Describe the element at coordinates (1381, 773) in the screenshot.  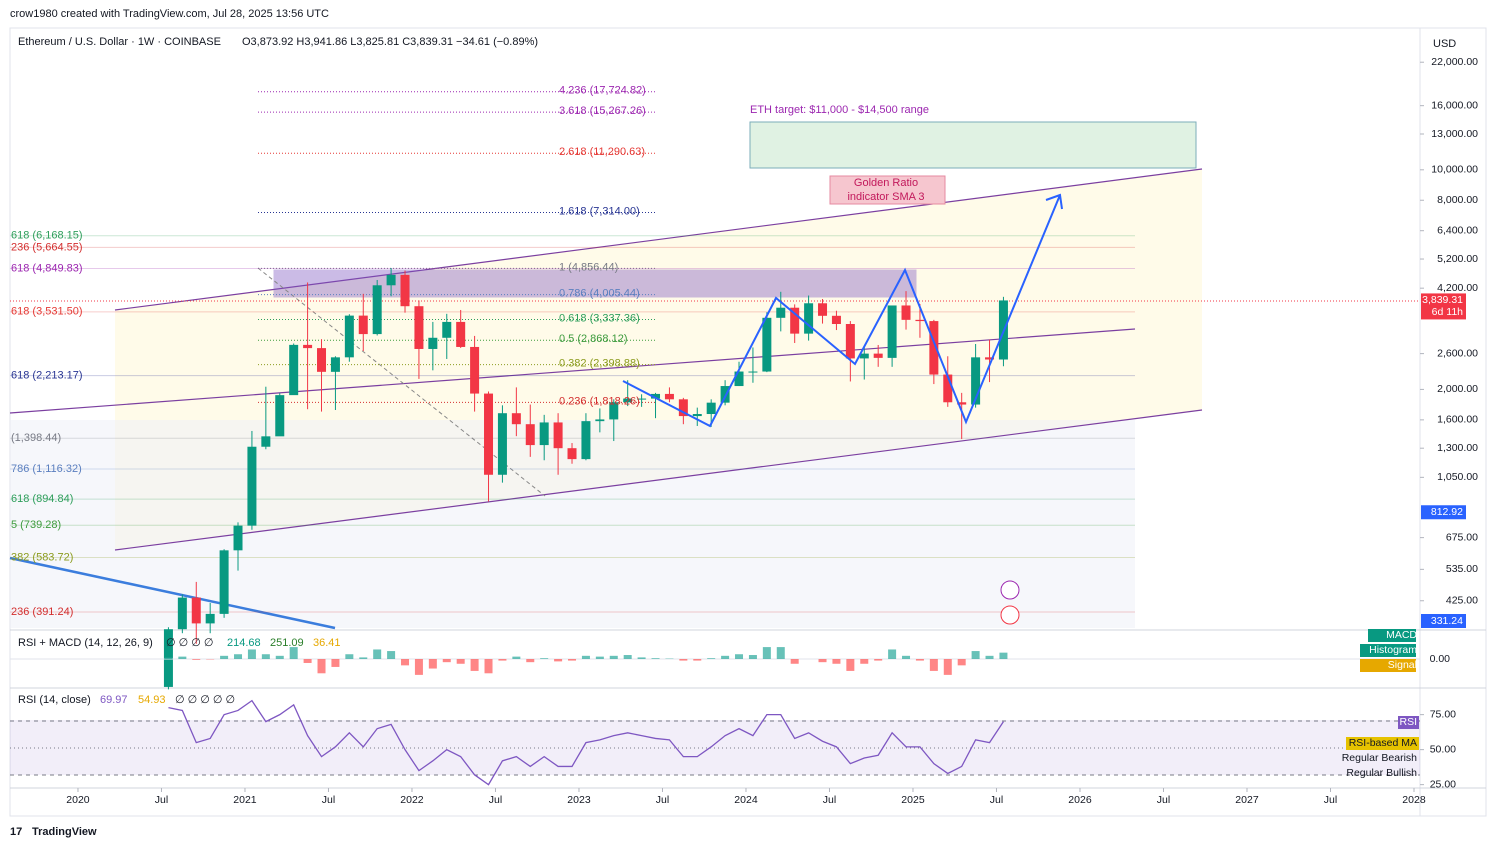
I see `rsi-tag-label: Regular Bullish` at that location.